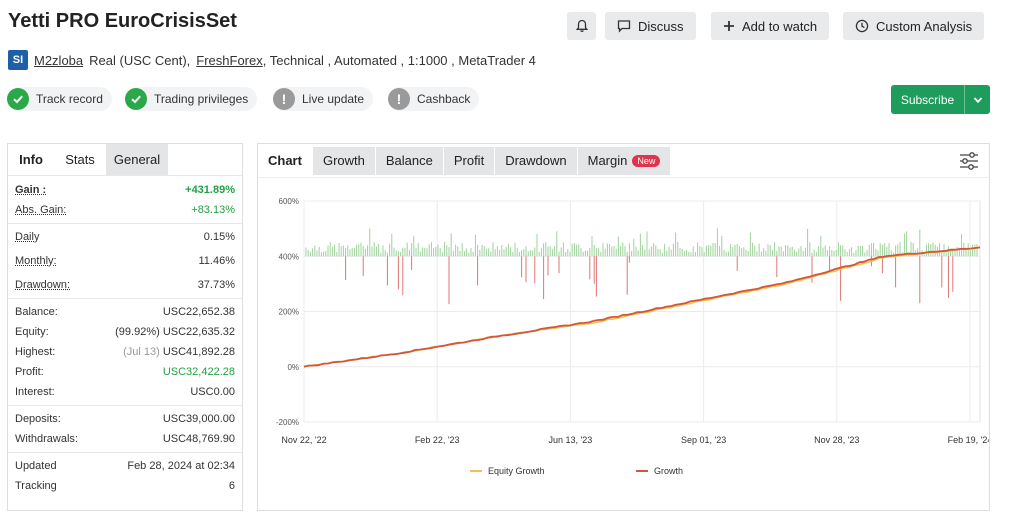 The width and height of the screenshot is (1024, 530). I want to click on tab-profit: Profit, so click(469, 160).